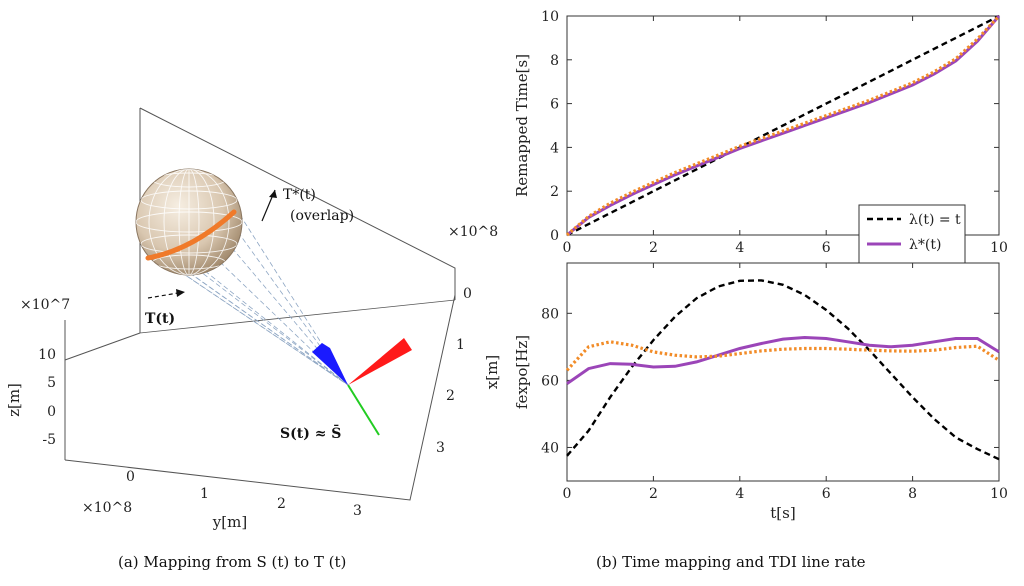 This screenshot has height=586, width=1024. I want to click on x-tick: 1, so click(460, 345).